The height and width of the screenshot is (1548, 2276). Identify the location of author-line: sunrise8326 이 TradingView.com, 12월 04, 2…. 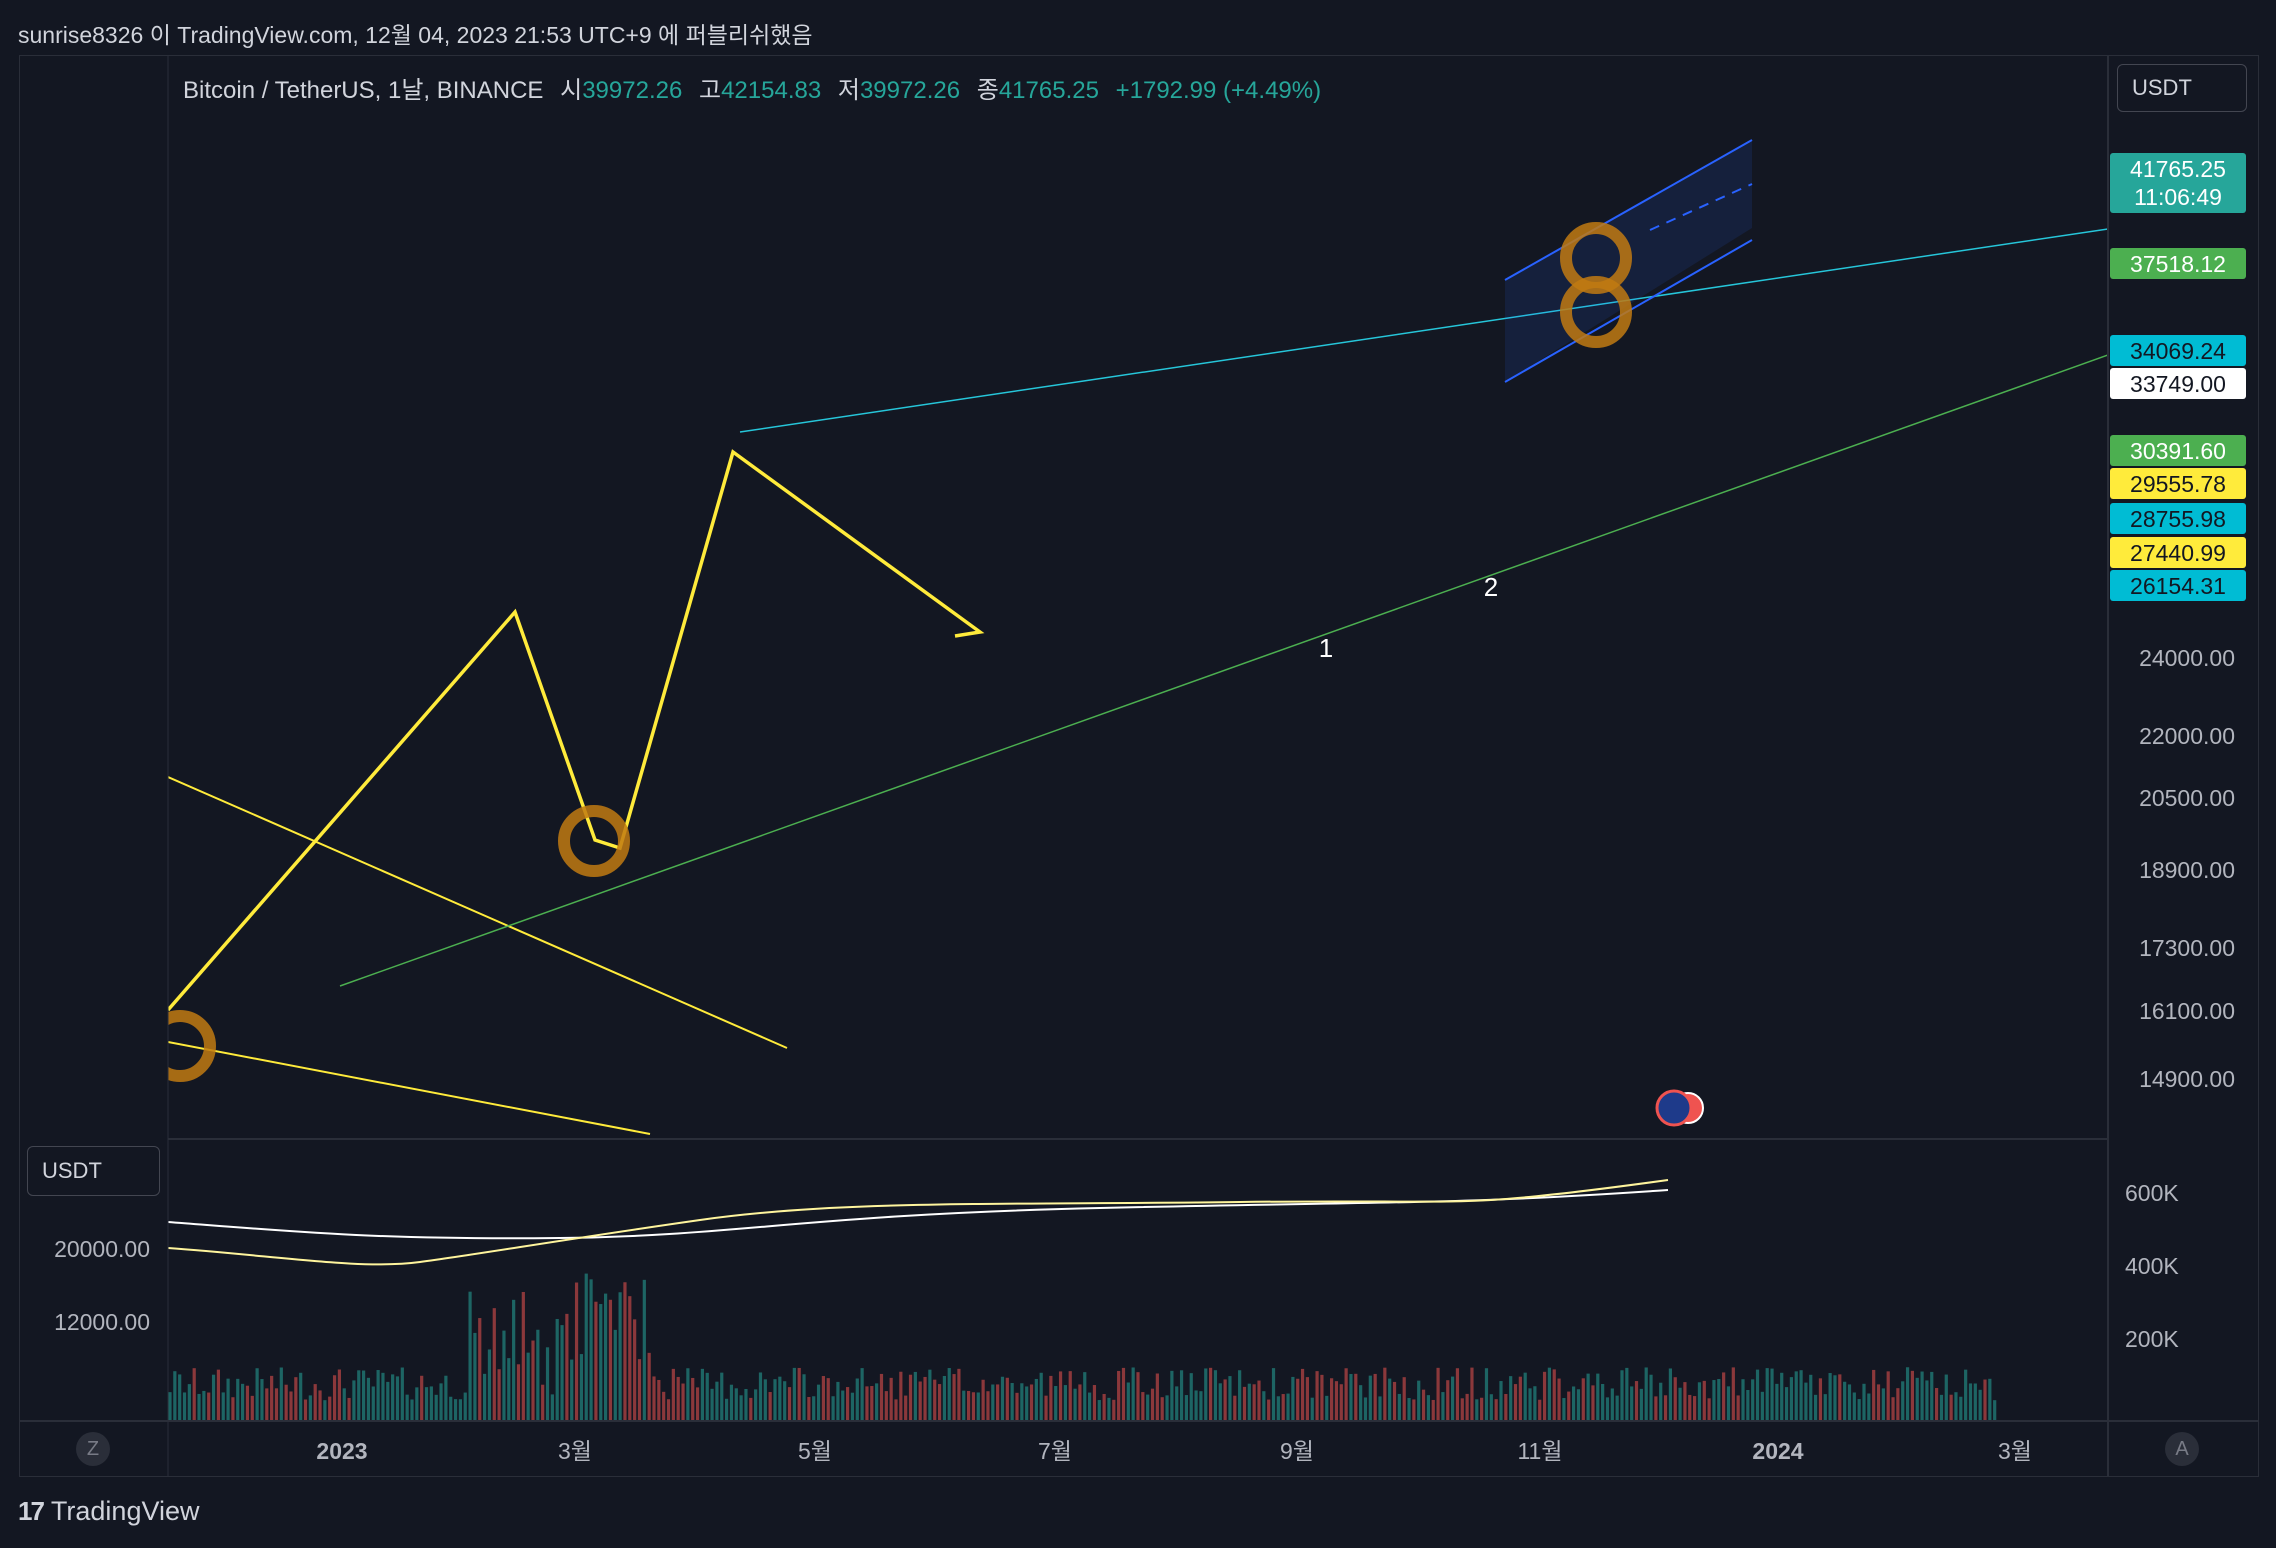
(415, 35).